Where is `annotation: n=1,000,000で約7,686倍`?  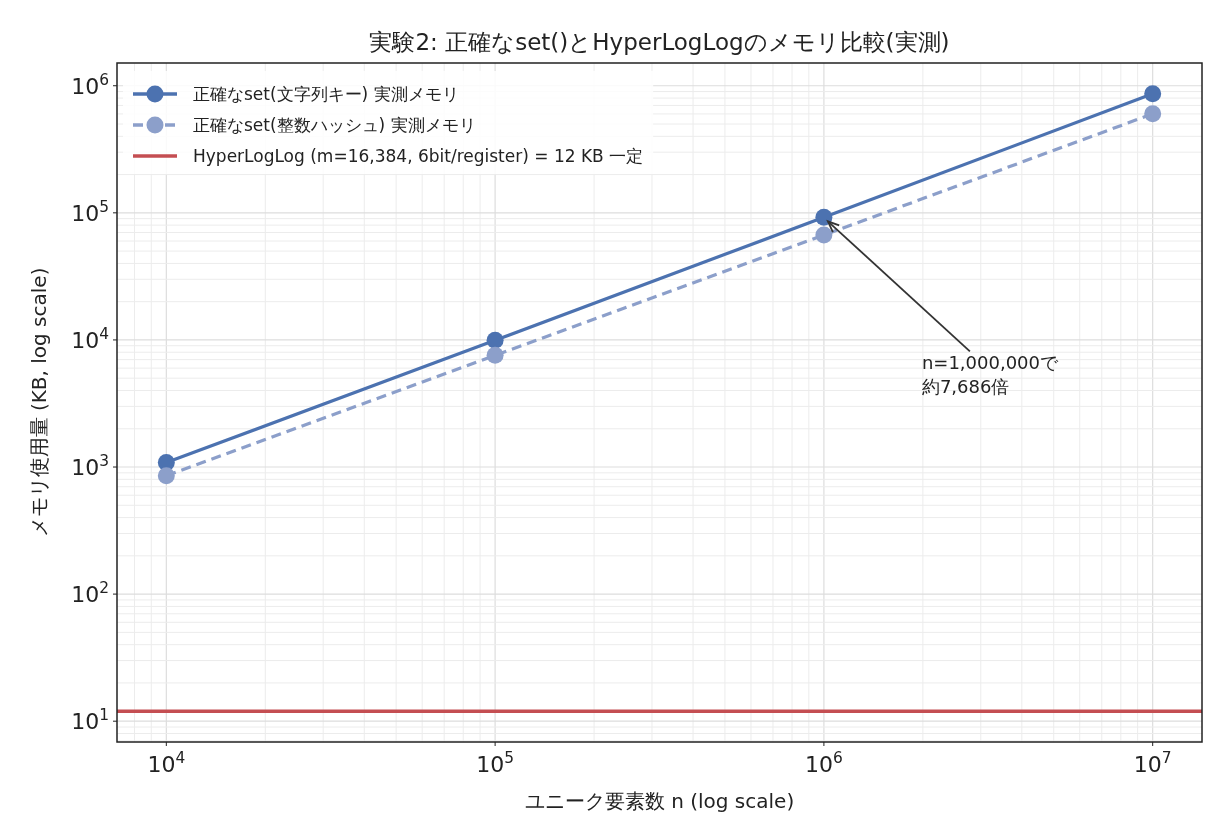 annotation: n=1,000,000で約7,686倍 is located at coordinates (990, 375).